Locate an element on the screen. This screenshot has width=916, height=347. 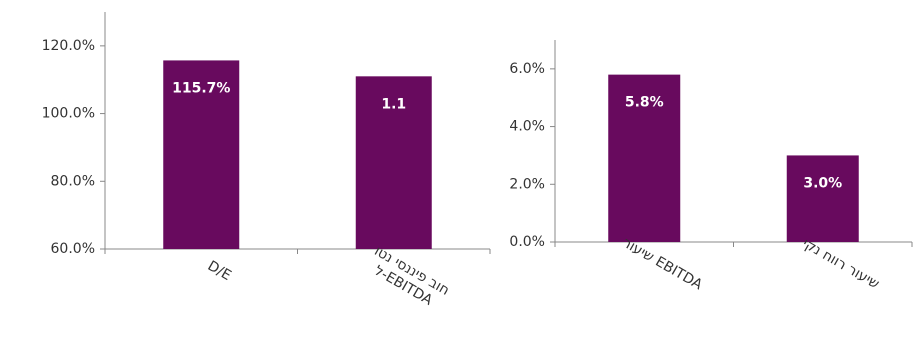
y-tick-label: 0.0% is located at coordinates (527, 242).